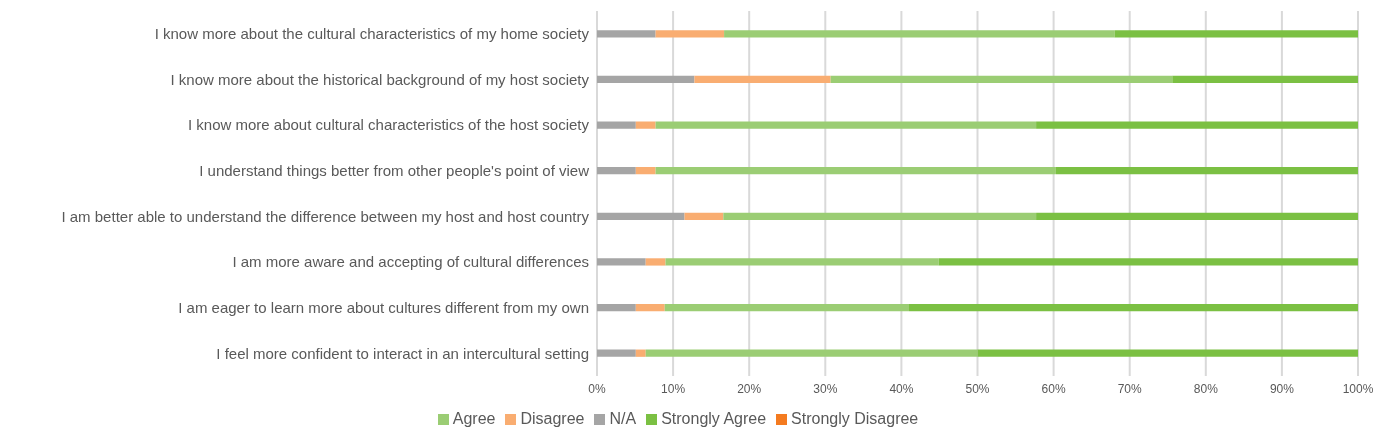 This screenshot has width=1375, height=446. What do you see at coordinates (673, 388) in the screenshot?
I see `x-tick-label: 10%` at bounding box center [673, 388].